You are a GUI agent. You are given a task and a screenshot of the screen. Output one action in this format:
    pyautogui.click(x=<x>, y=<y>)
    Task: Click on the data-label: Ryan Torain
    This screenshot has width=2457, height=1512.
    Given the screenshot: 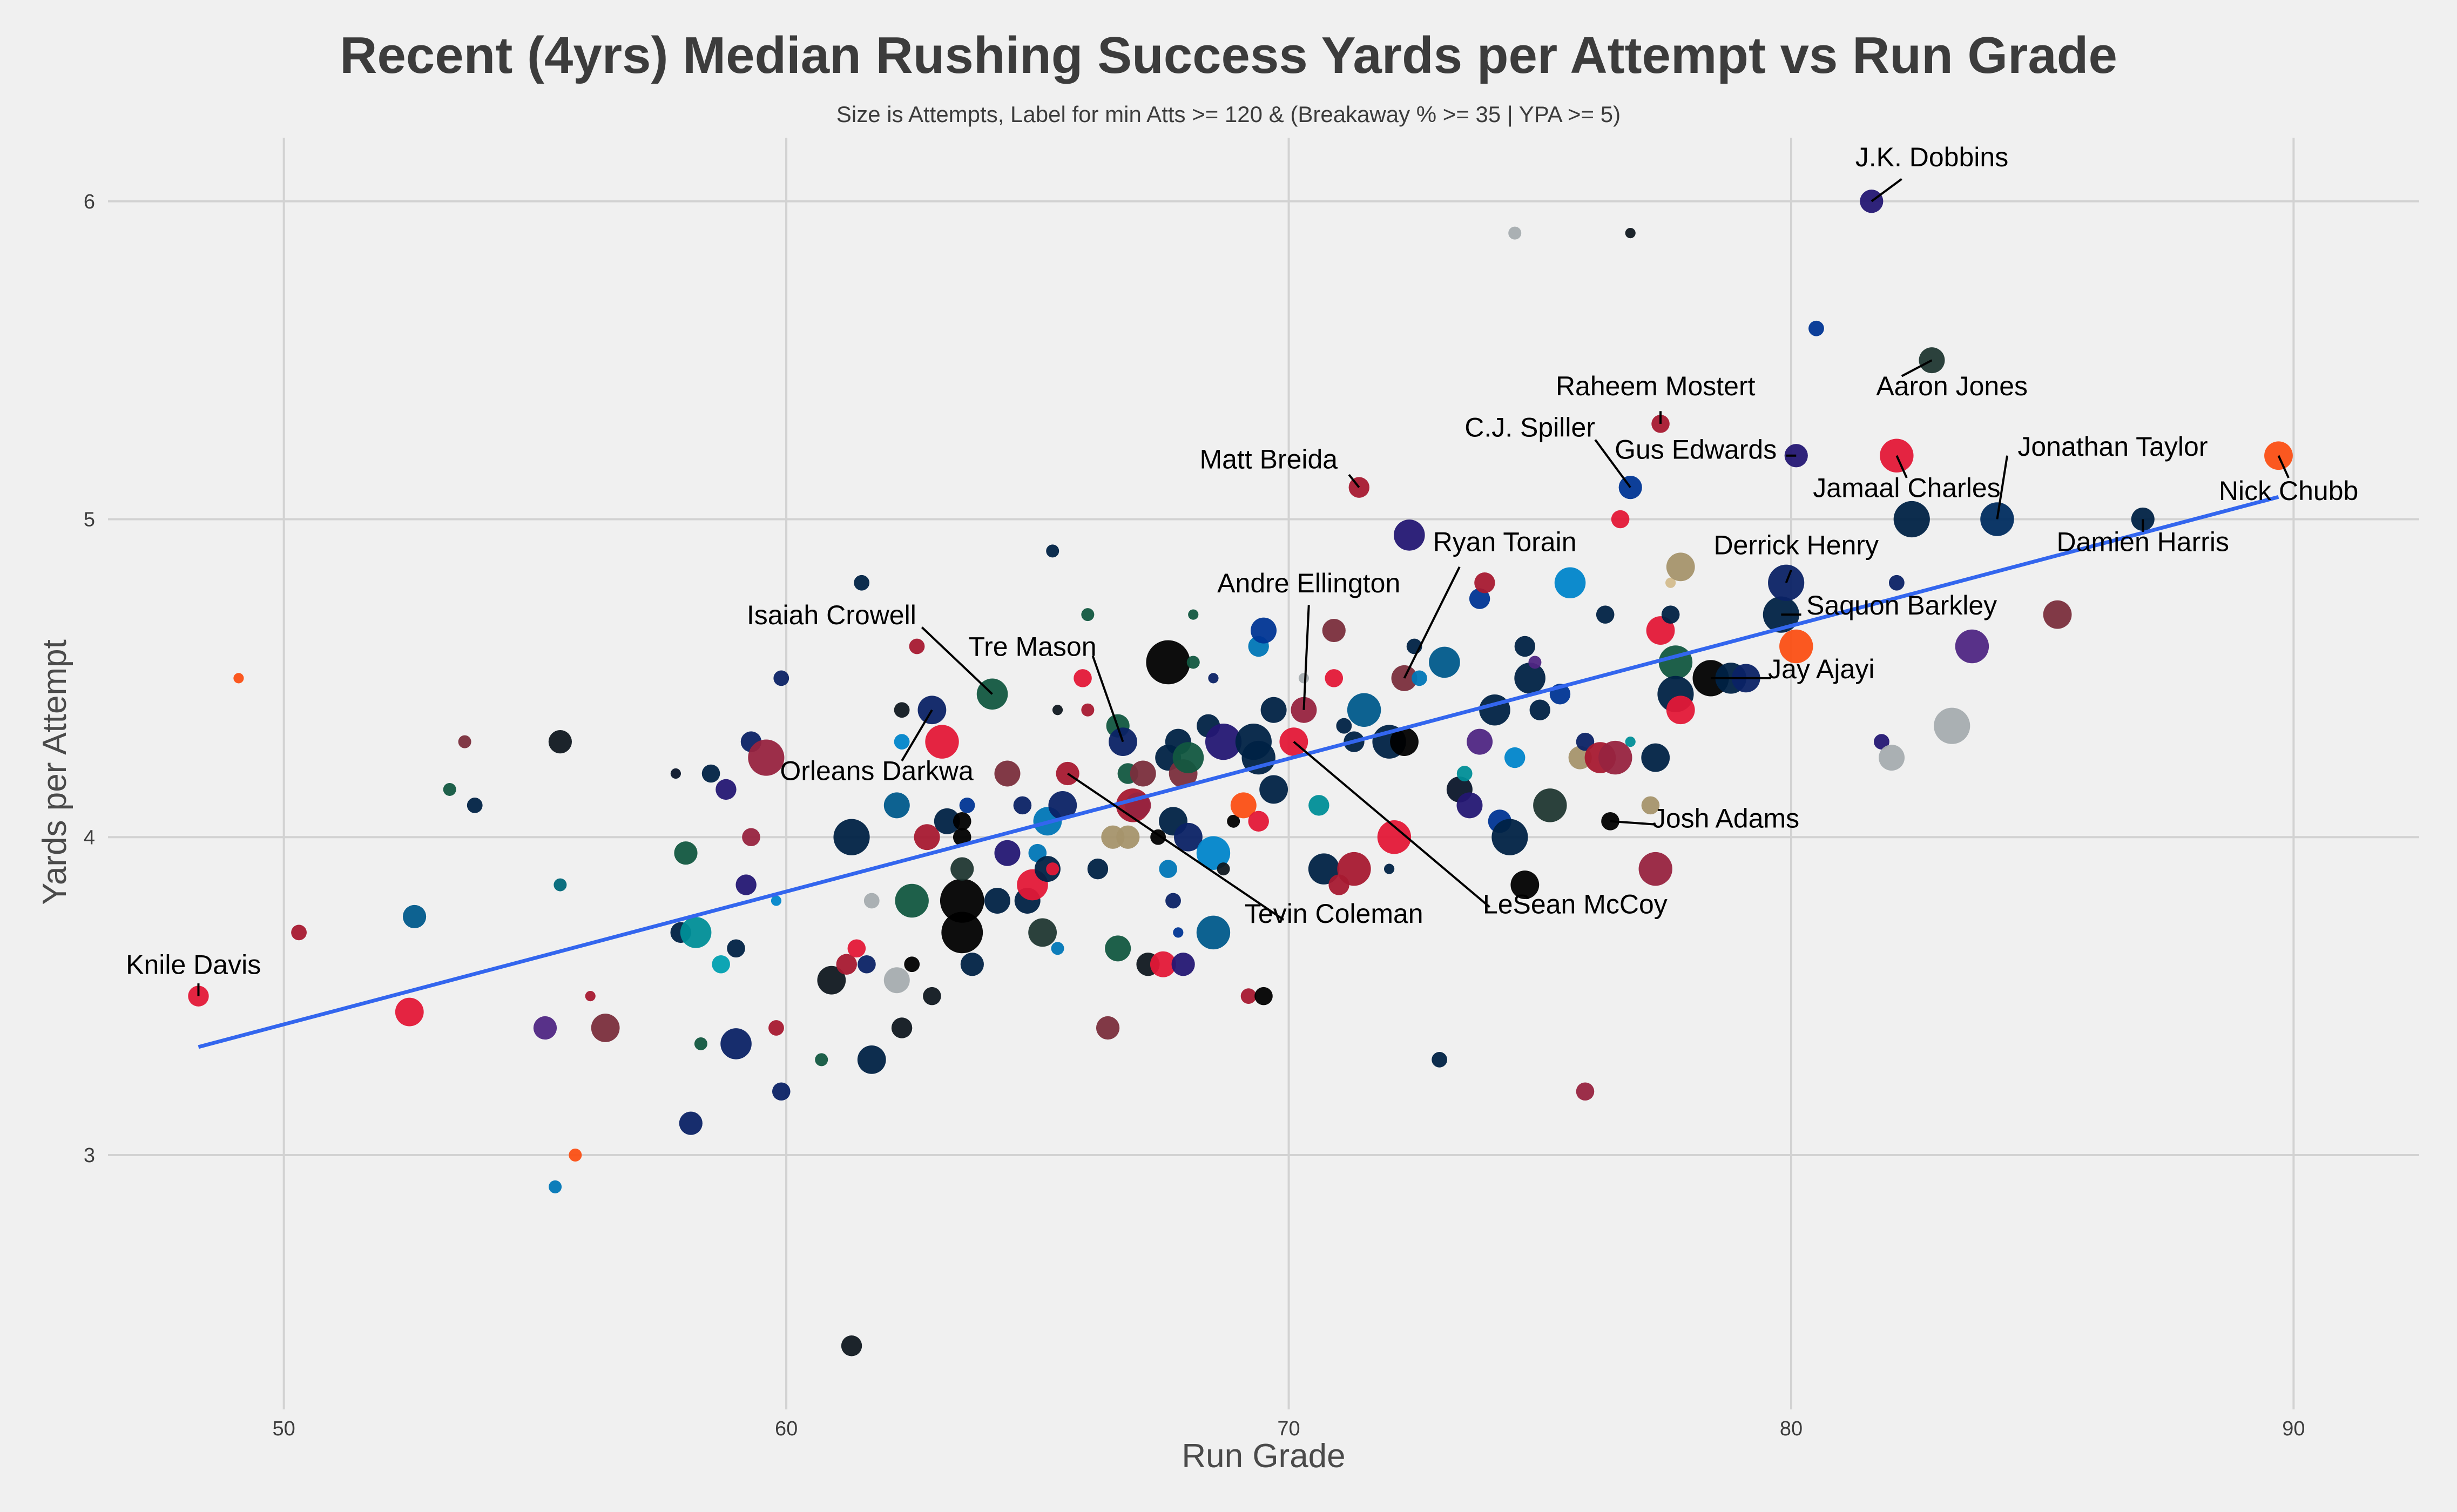 What is the action you would take?
    pyautogui.click(x=1505, y=542)
    